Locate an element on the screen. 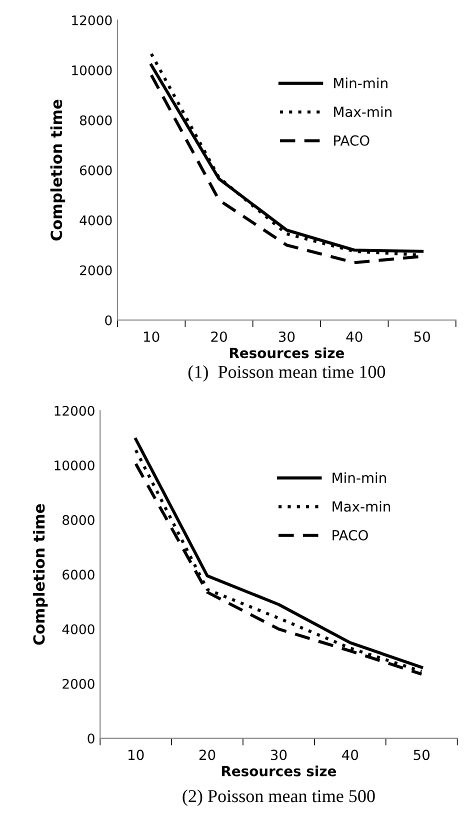 The image size is (470, 838). text: (1) Poisson mean time 100 is located at coordinates (287, 373).